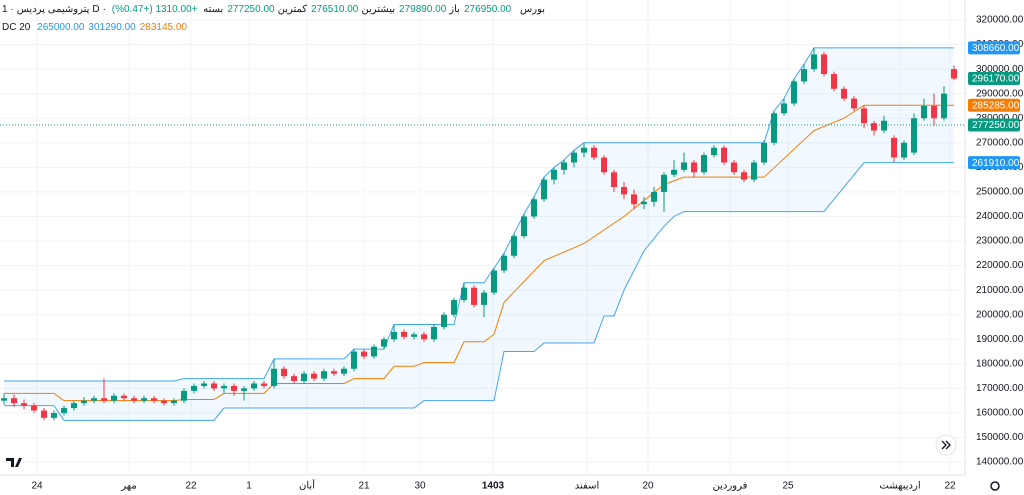  Describe the element at coordinates (995, 486) in the screenshot. I see `settings-button` at that location.